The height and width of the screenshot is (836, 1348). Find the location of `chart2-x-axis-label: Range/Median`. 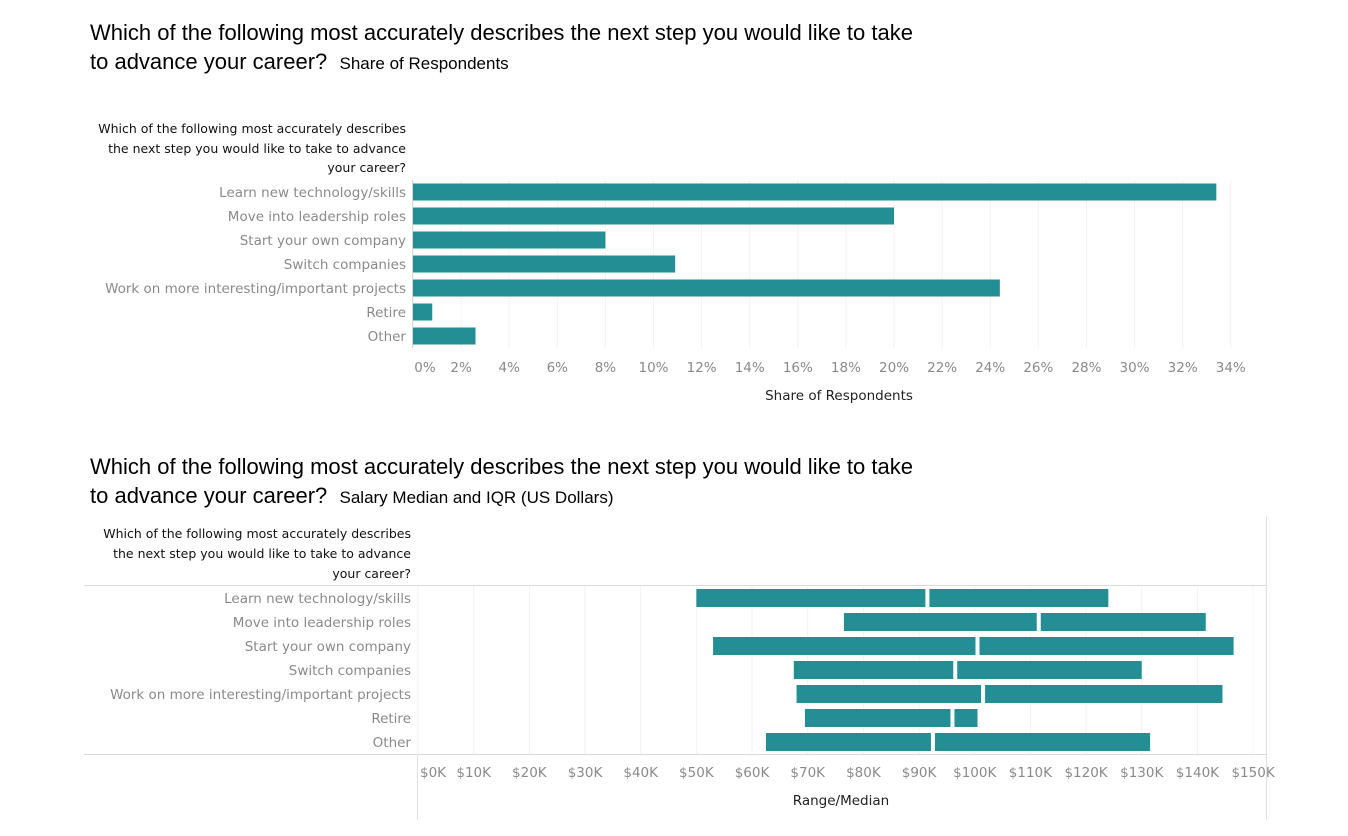

chart2-x-axis-label: Range/Median is located at coordinates (841, 801).